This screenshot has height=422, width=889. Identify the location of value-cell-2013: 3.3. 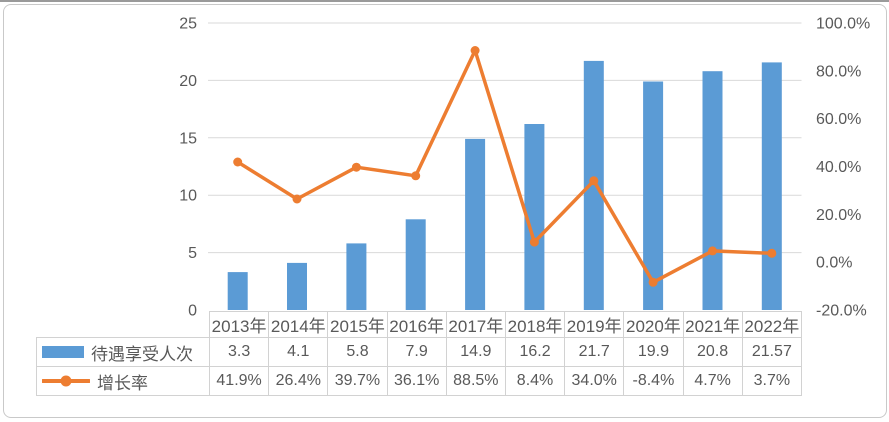
(239, 352).